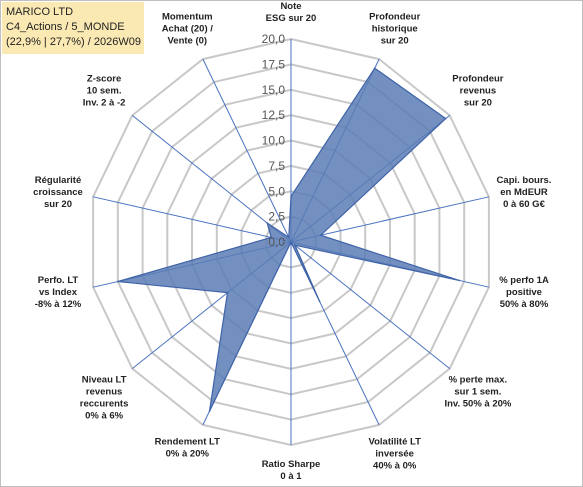  What do you see at coordinates (188, 28) in the screenshot?
I see `axis-label: Momentum Achat (20) / Vente (0)` at bounding box center [188, 28].